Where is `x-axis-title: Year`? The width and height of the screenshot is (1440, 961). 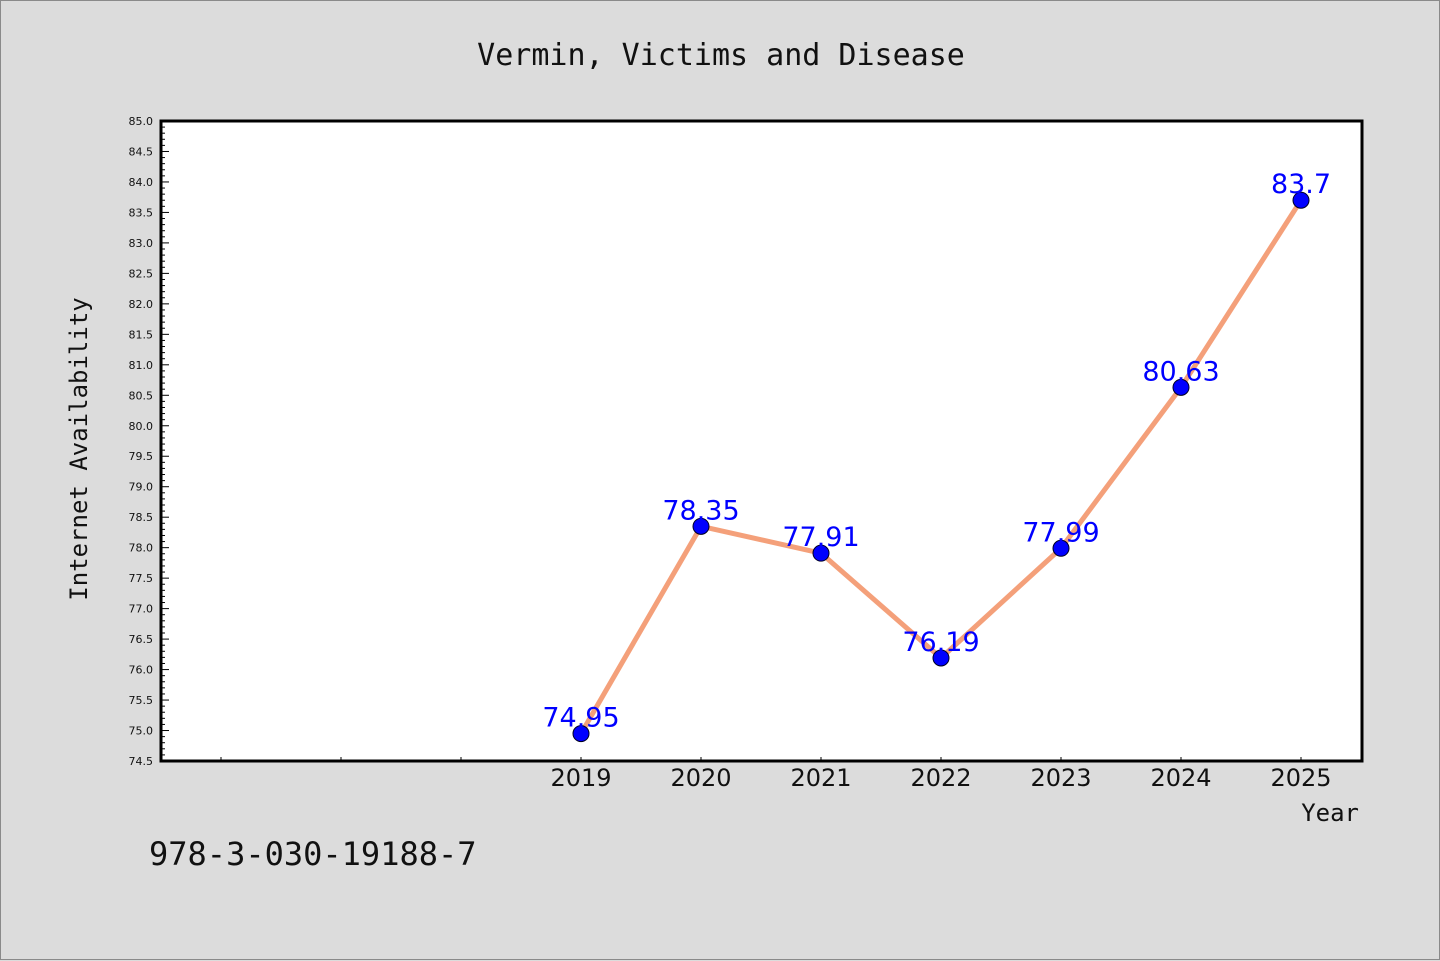 x-axis-title: Year is located at coordinates (1330, 813).